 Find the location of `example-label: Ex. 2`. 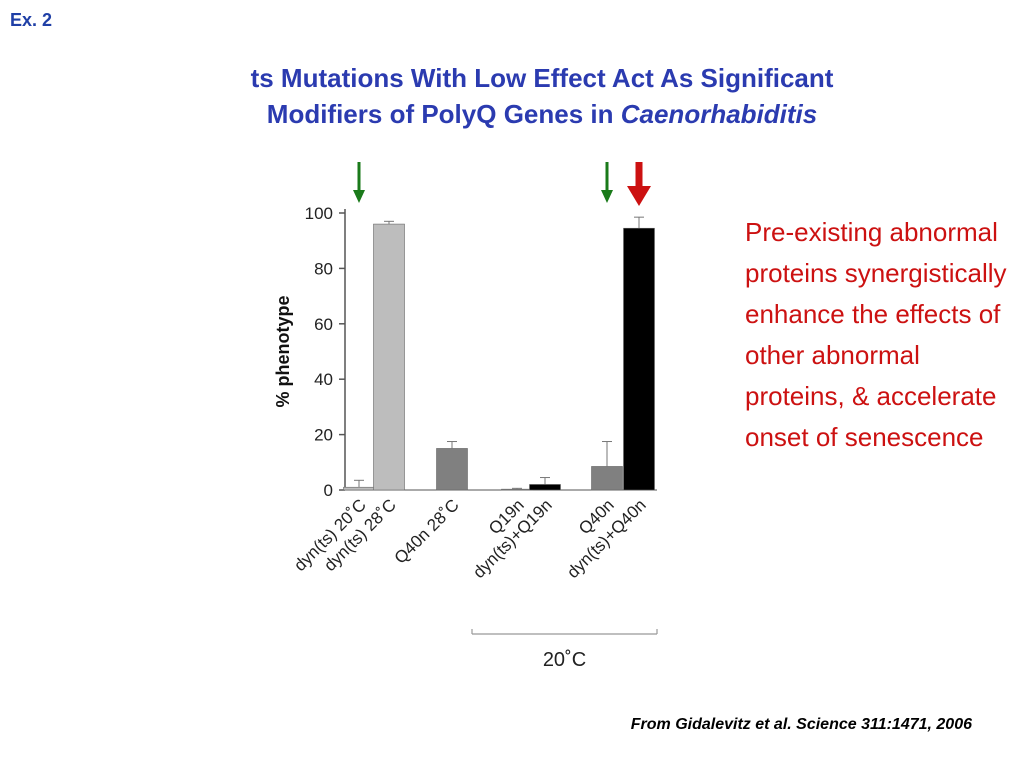

example-label: Ex. 2 is located at coordinates (31, 20).